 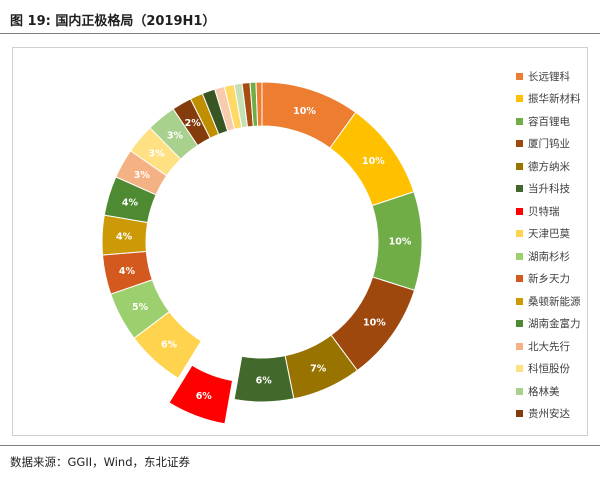 What do you see at coordinates (127, 271) in the screenshot?
I see `slice-label-9: 4%` at bounding box center [127, 271].